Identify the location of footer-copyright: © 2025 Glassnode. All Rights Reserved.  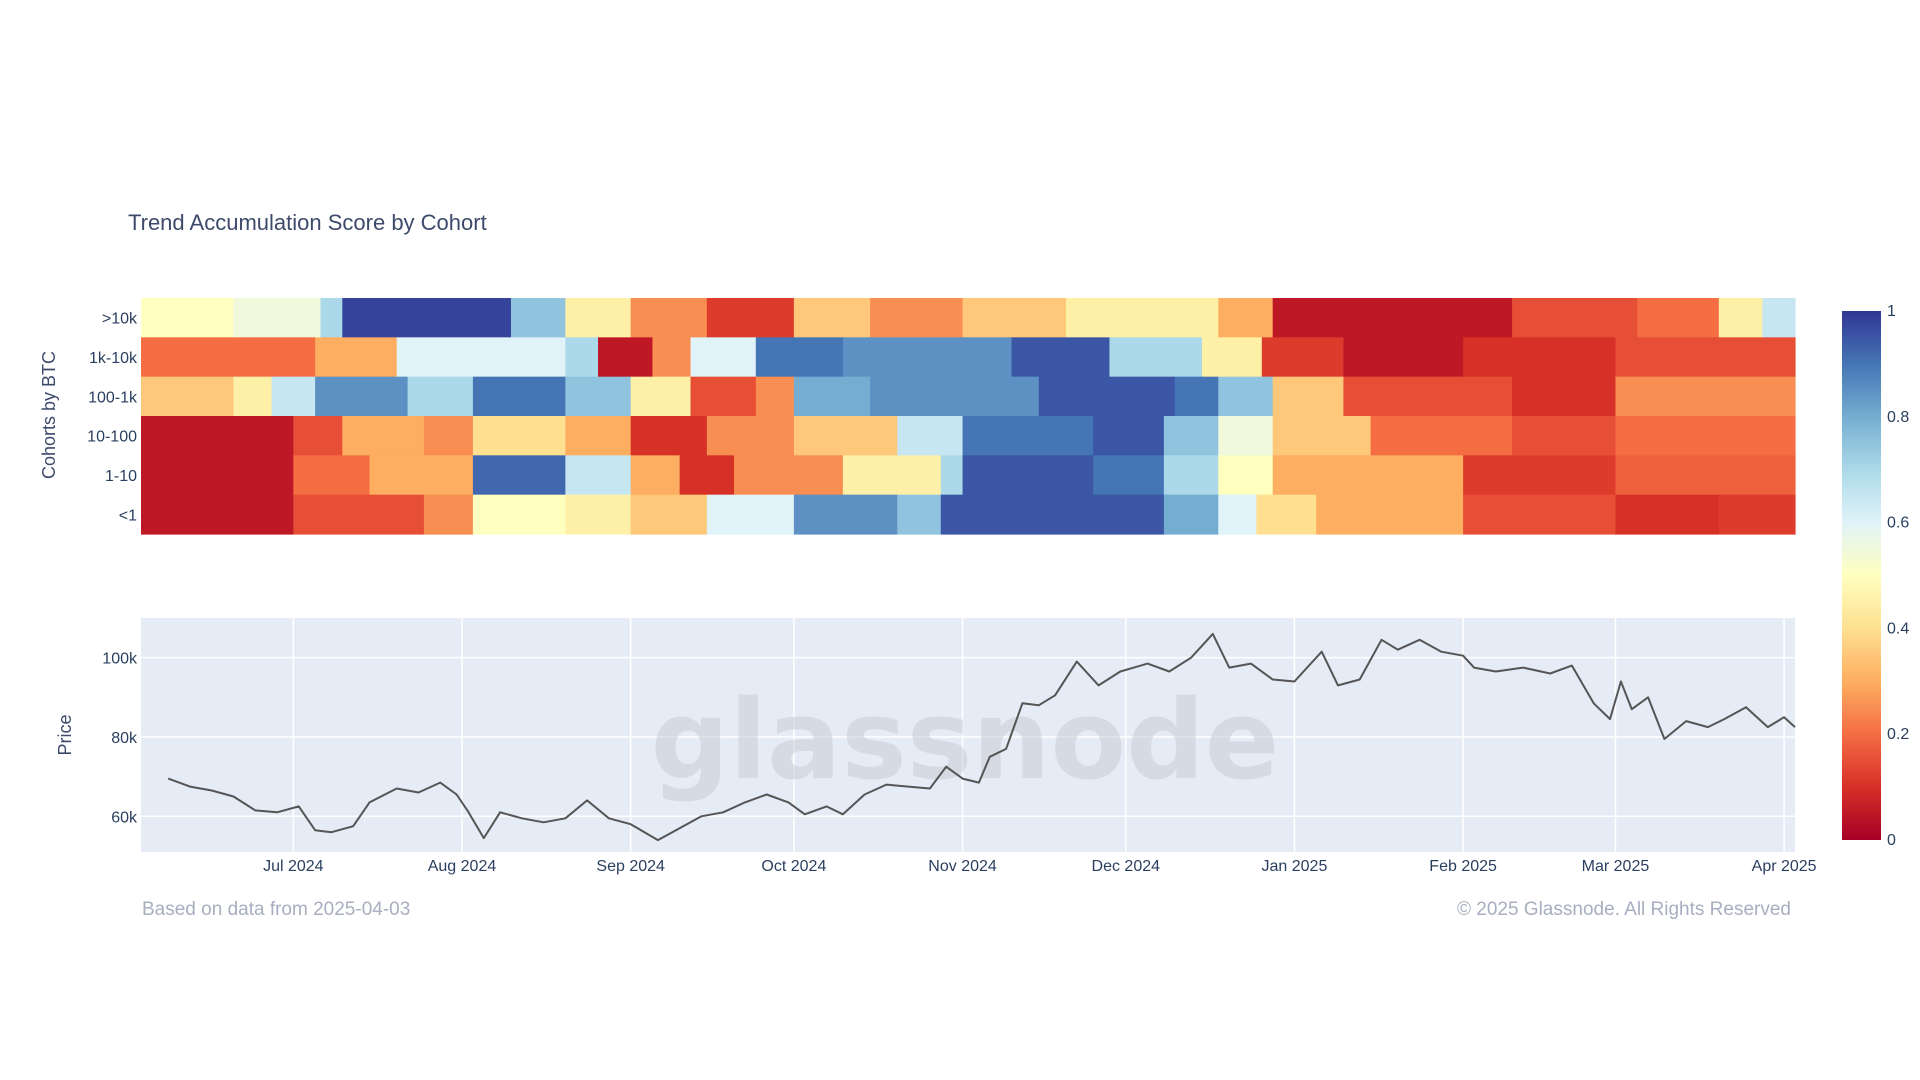
(1624, 909).